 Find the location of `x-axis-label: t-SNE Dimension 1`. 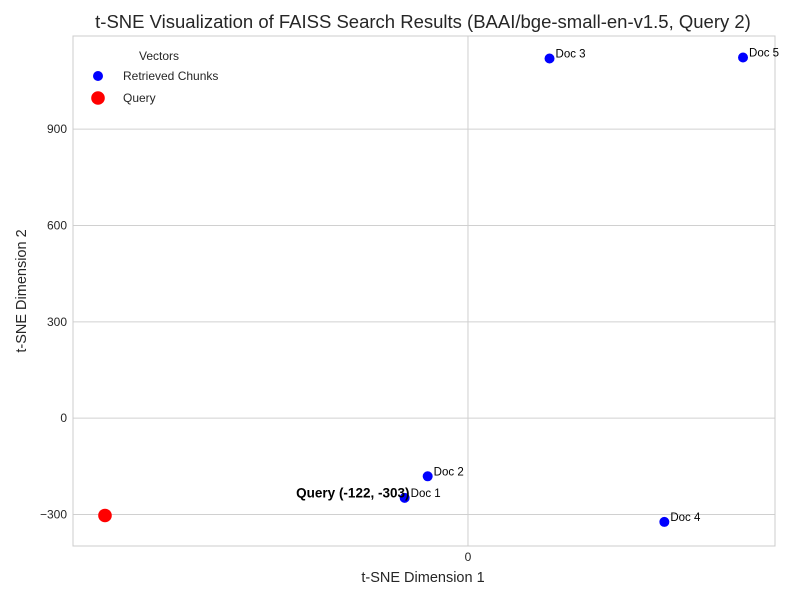

x-axis-label: t-SNE Dimension 1 is located at coordinates (422, 578).